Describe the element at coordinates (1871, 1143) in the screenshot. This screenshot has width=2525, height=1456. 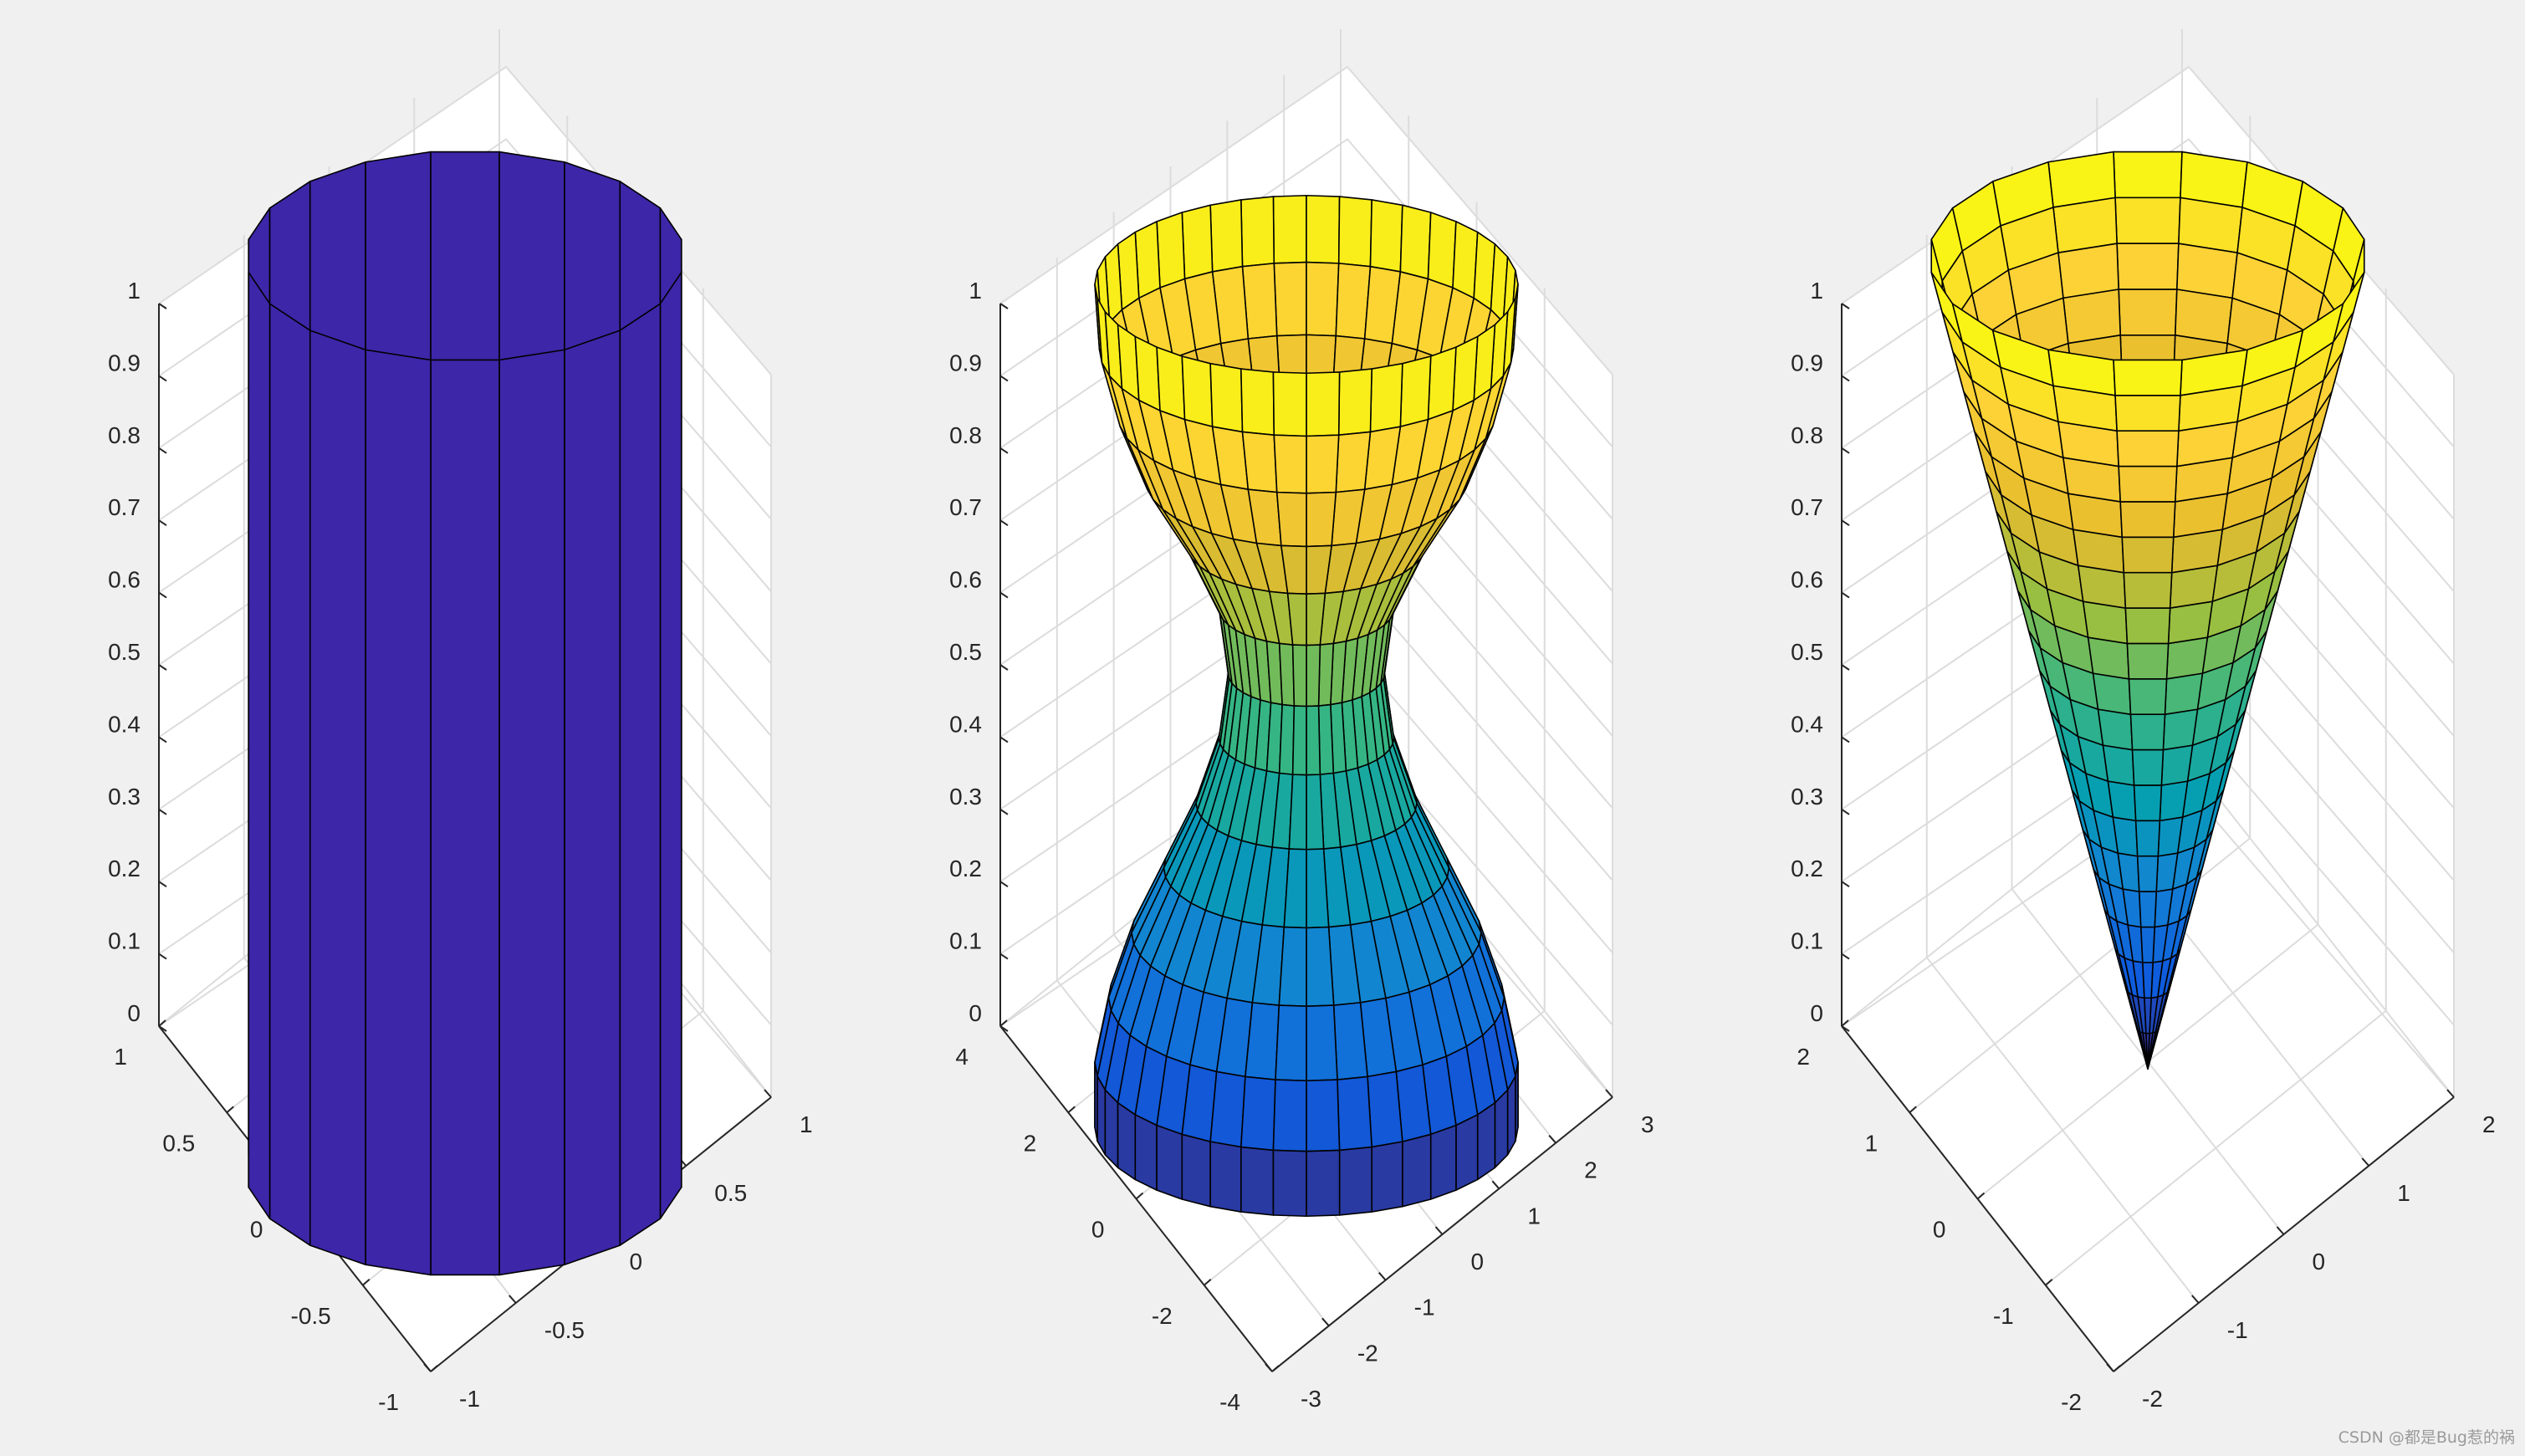
I see `y-tick-label: 1` at that location.